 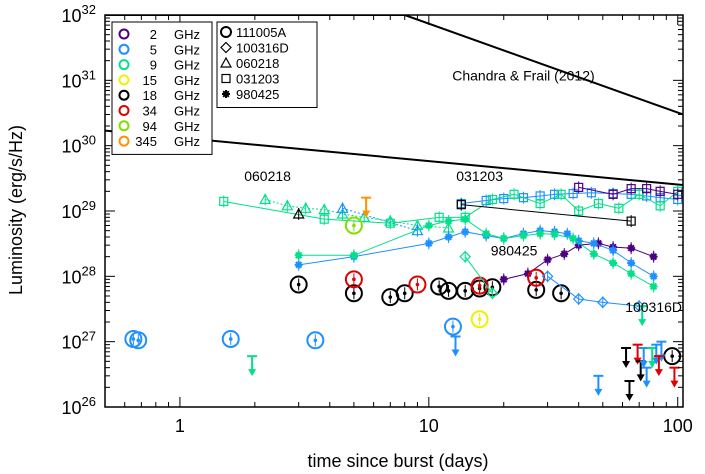 What do you see at coordinates (445, 281) in the screenshot?
I see `series-111005A-34ghz` at bounding box center [445, 281].